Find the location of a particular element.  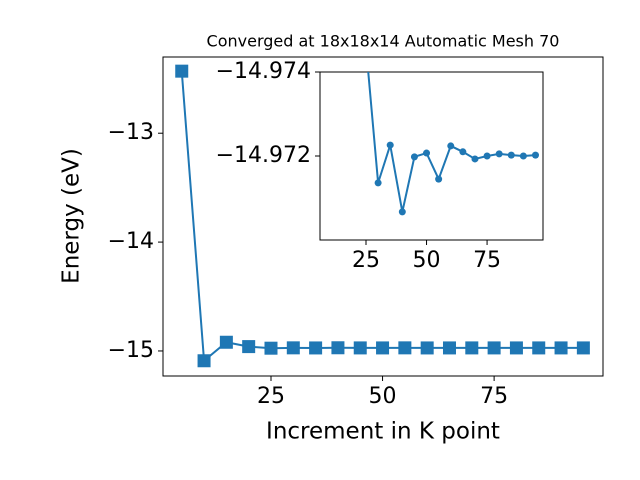

y-tick-label: −13 is located at coordinates (131, 132).